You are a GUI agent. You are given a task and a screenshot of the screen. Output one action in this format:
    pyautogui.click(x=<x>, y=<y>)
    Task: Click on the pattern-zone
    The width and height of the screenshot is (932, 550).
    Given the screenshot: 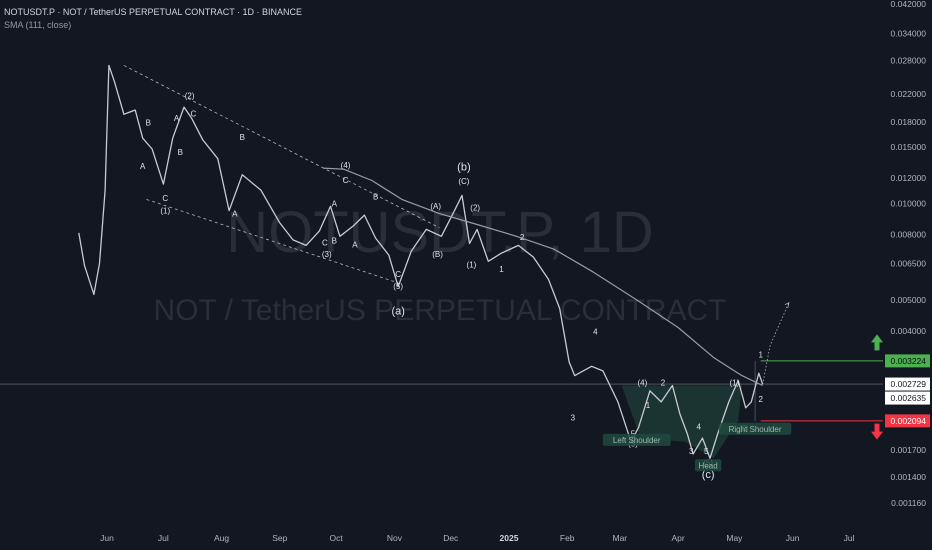 What is the action you would take?
    pyautogui.click(x=681, y=422)
    